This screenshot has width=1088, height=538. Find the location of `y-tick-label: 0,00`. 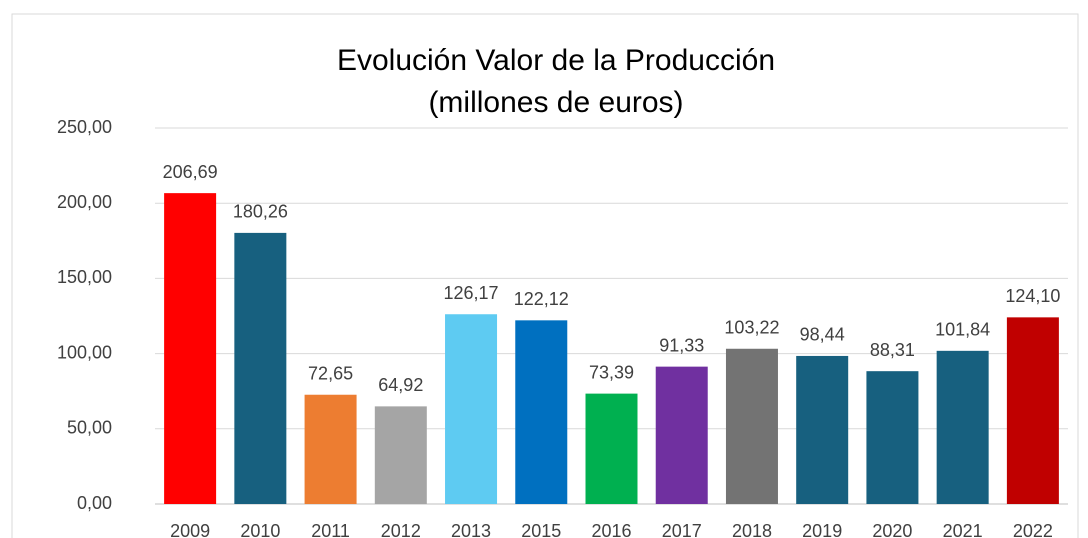

y-tick-label: 0,00 is located at coordinates (94, 503).